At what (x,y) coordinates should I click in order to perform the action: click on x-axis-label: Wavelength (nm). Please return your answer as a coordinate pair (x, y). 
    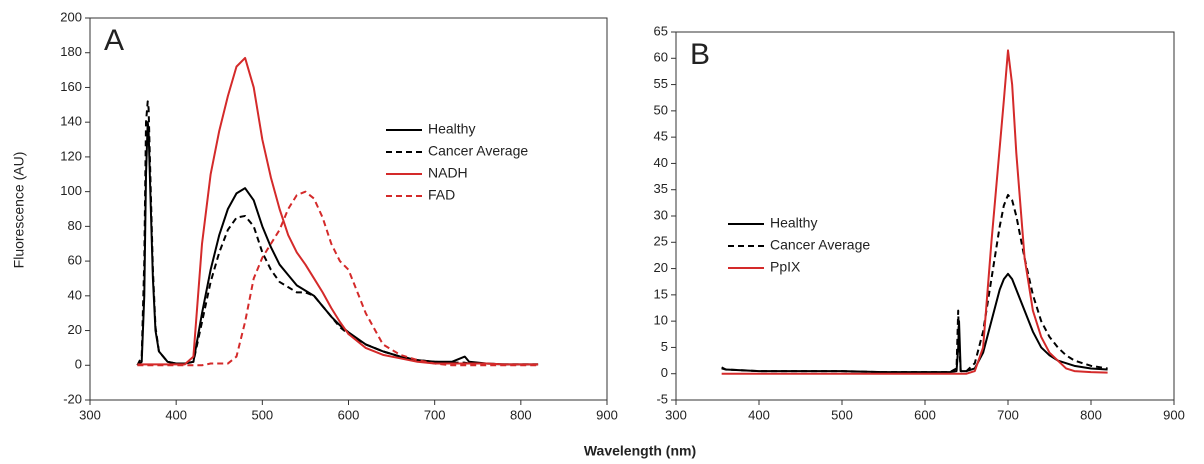
    Looking at the image, I should click on (640, 451).